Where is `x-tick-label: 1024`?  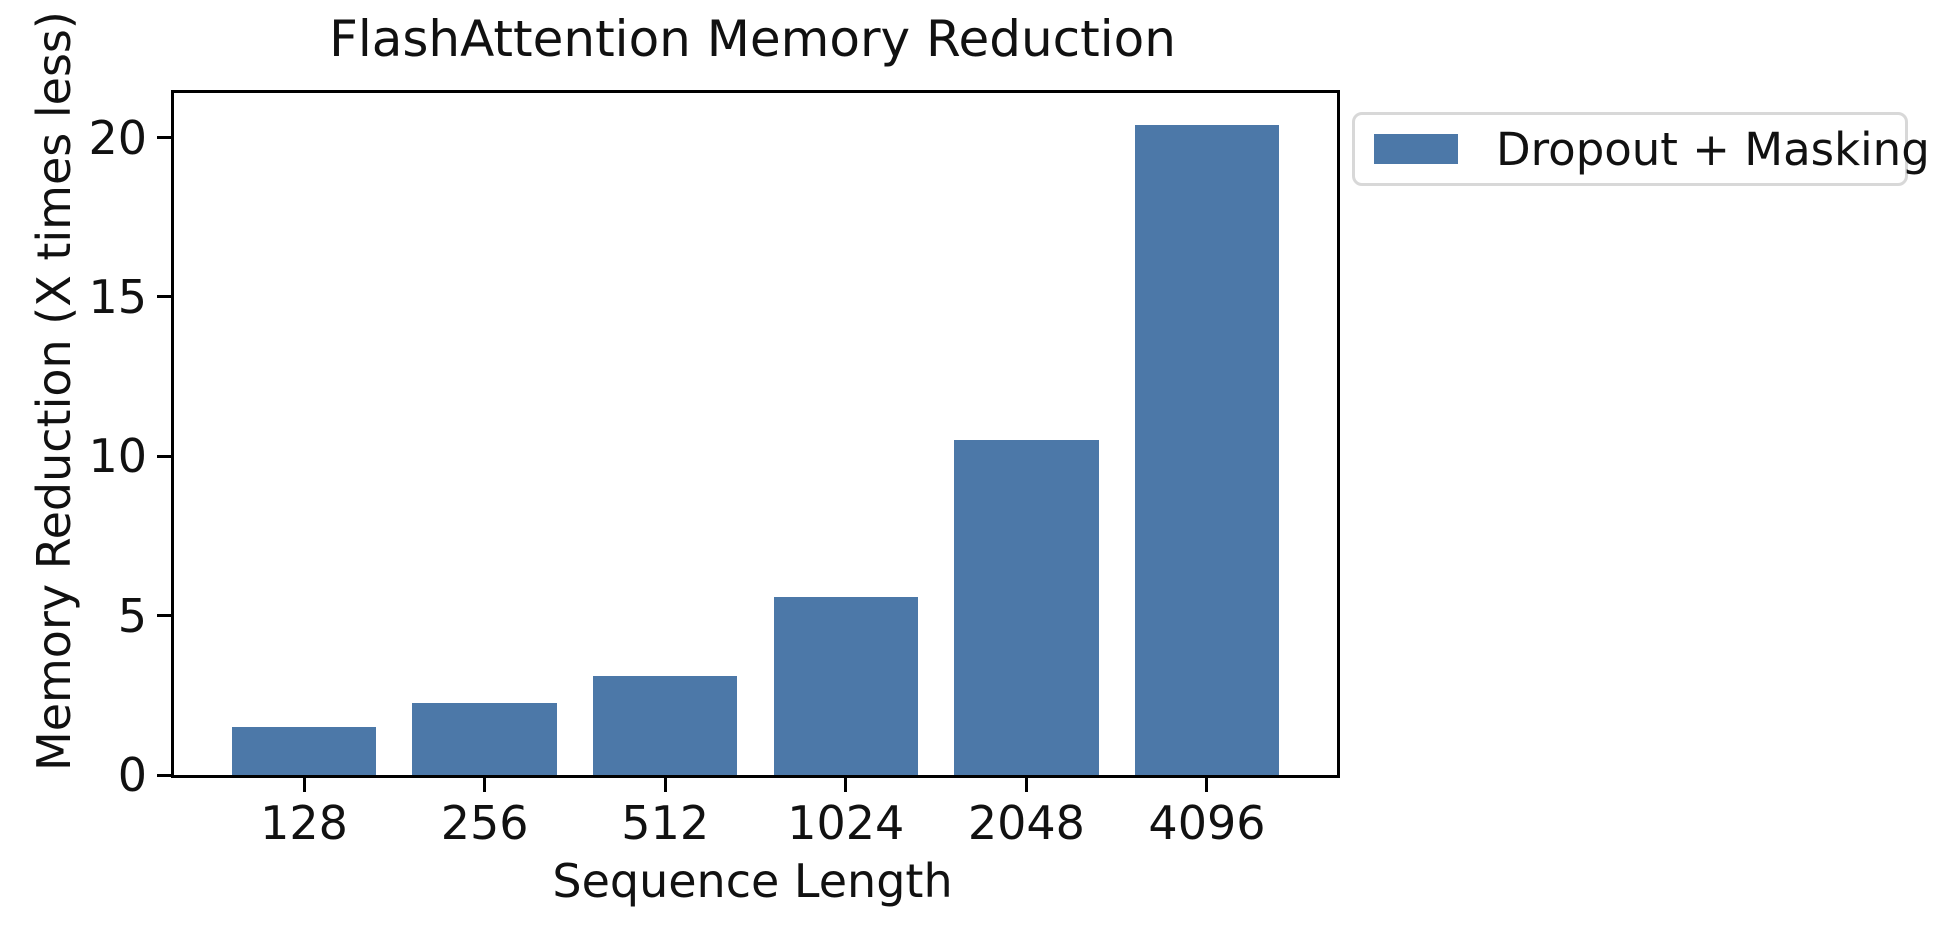 x-tick-label: 1024 is located at coordinates (846, 823).